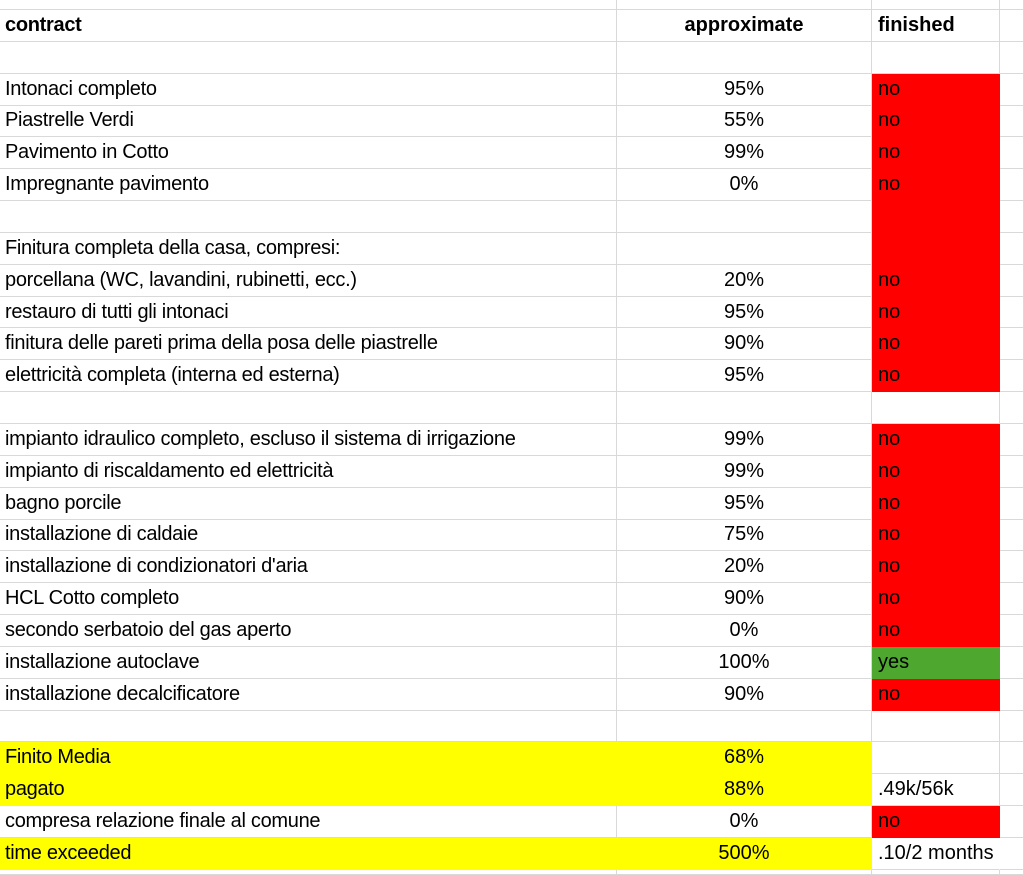 This screenshot has width=1024, height=875. I want to click on column-header-approximate: approximate, so click(744, 26).